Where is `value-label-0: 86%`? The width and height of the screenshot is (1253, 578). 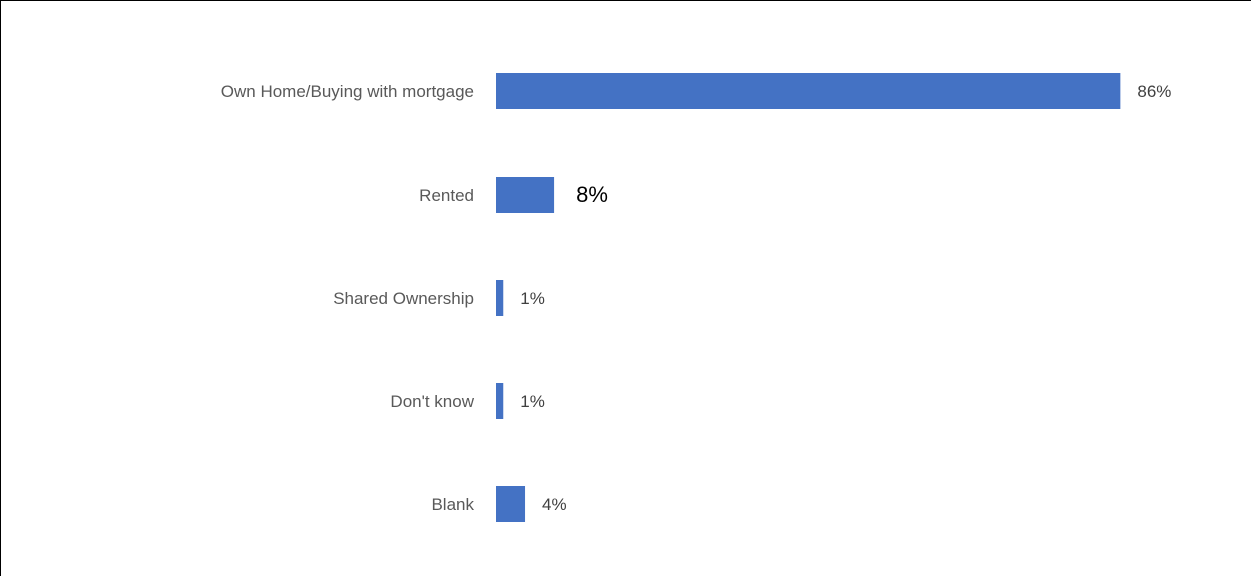
value-label-0: 86% is located at coordinates (1154, 91).